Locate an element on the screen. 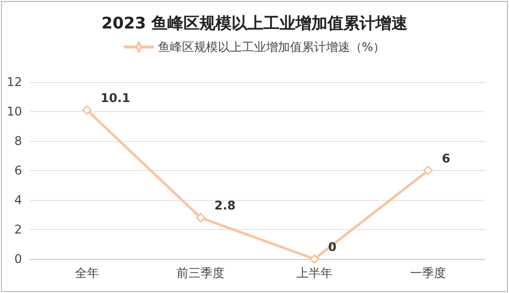 Image resolution: width=509 pixels, height=293 pixels. data-label: 2.8 is located at coordinates (225, 205).